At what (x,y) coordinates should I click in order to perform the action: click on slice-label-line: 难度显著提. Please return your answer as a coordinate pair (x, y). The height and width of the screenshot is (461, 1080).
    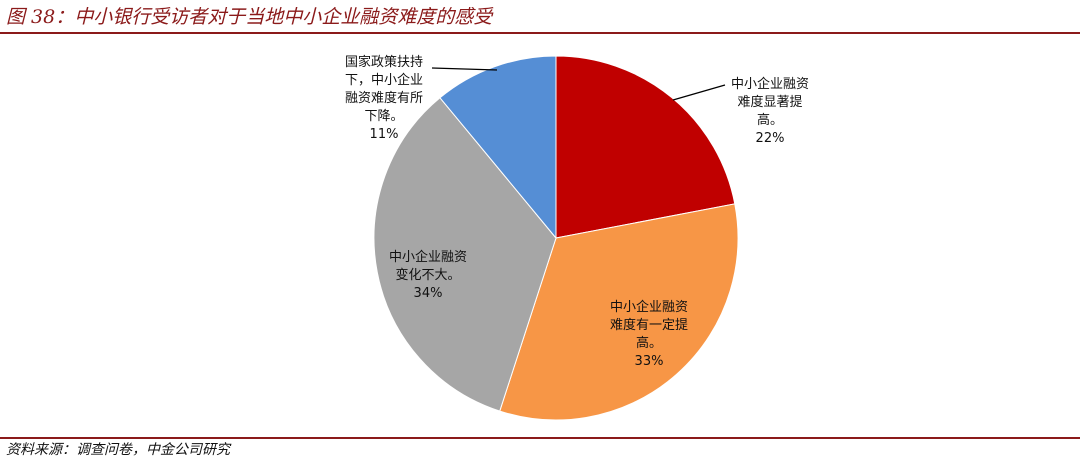
    Looking at the image, I should click on (769, 102).